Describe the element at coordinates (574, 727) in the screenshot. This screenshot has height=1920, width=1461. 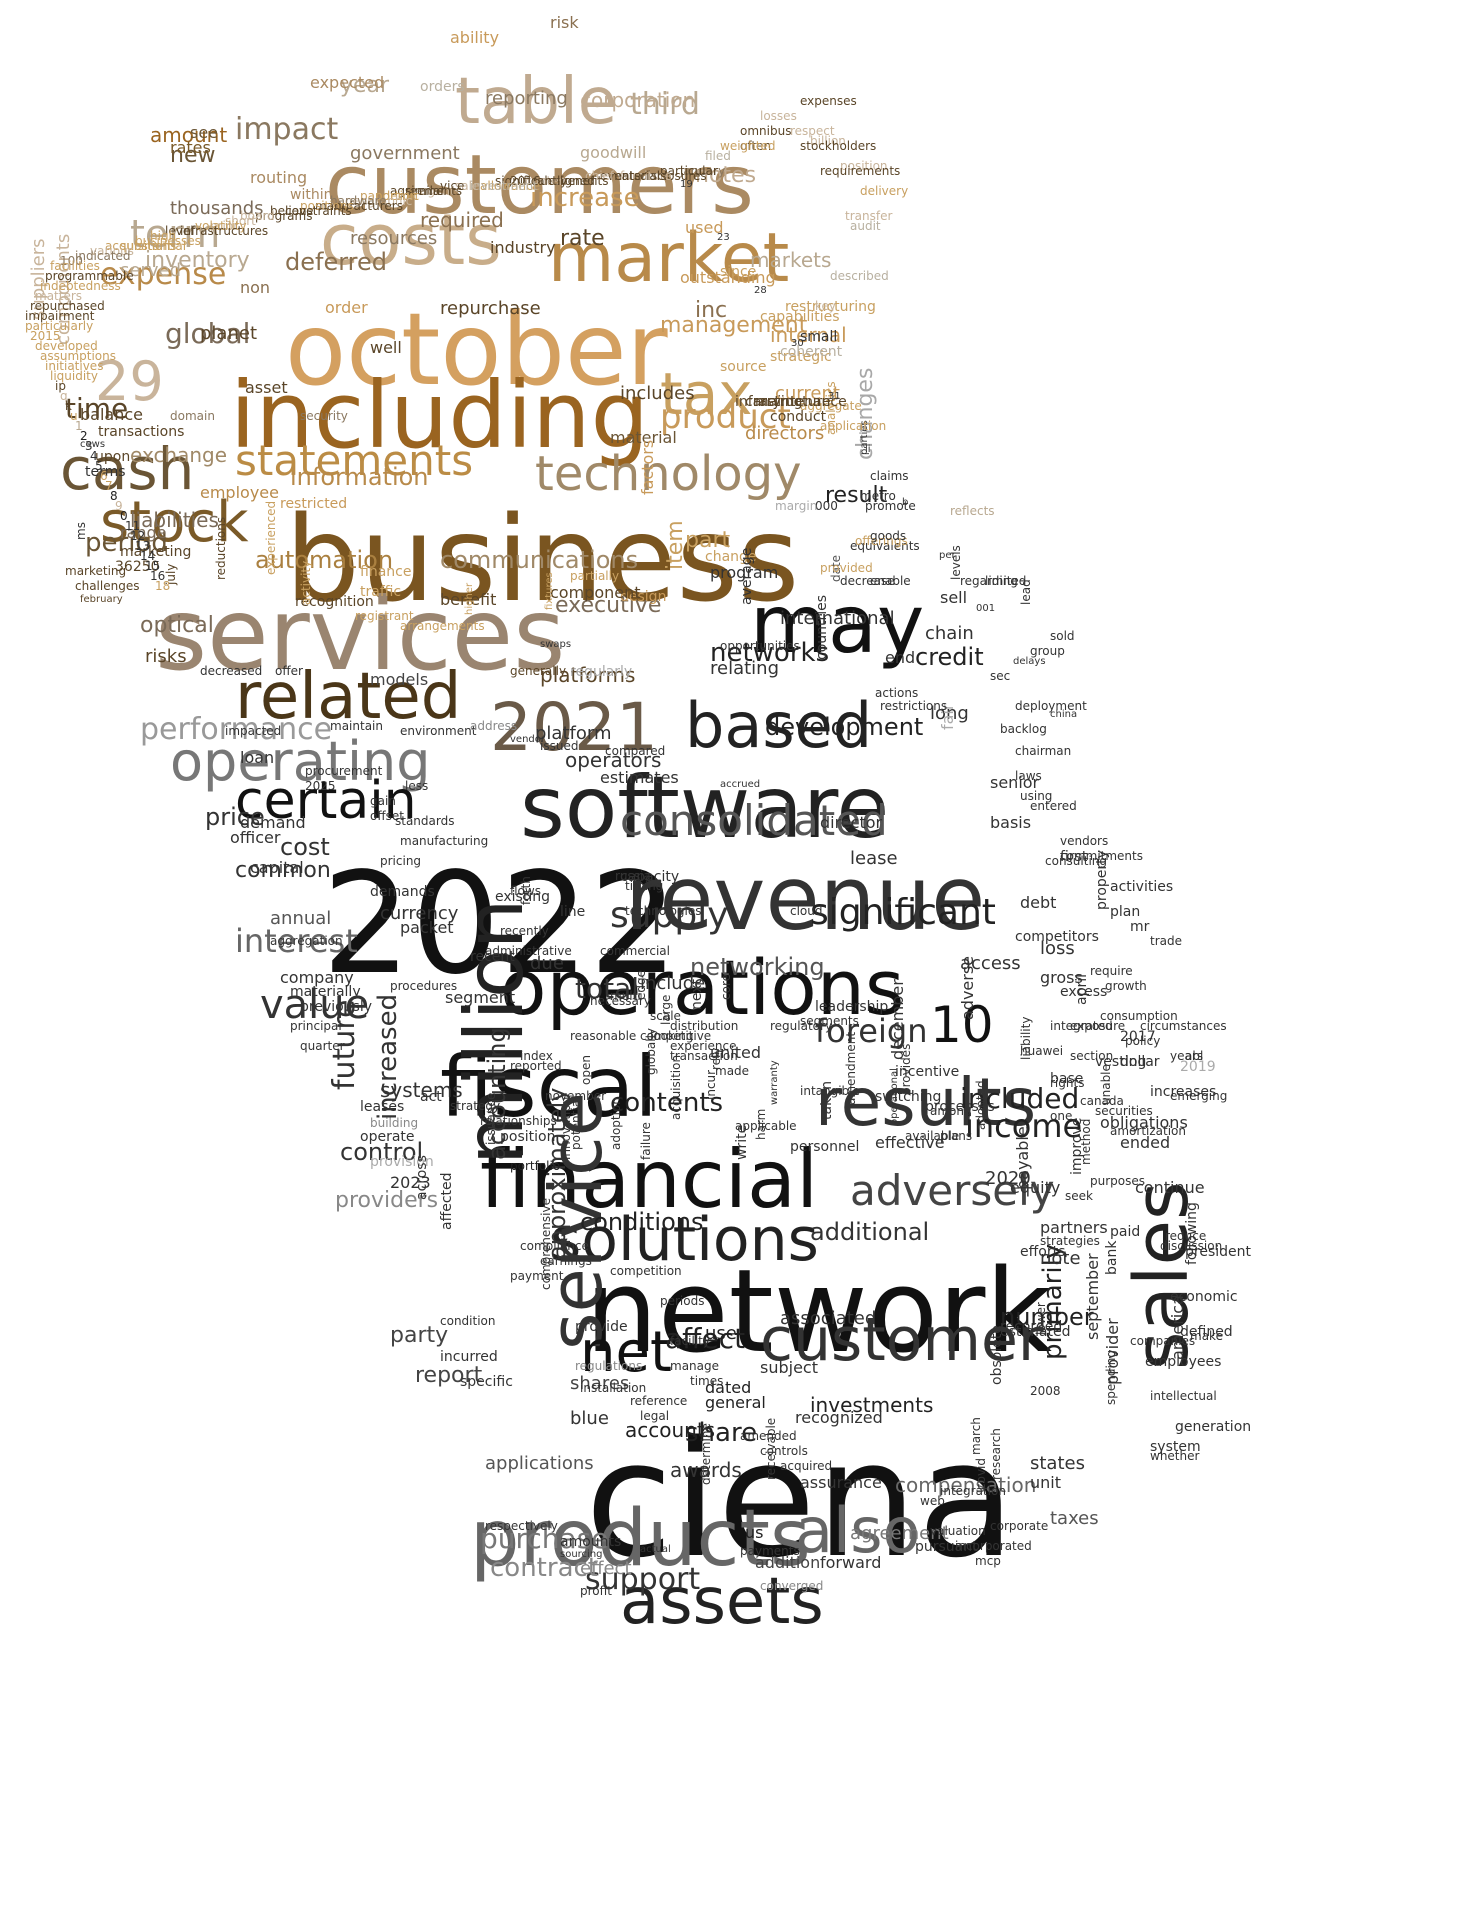
I see `cloud-word: 2021` at that location.